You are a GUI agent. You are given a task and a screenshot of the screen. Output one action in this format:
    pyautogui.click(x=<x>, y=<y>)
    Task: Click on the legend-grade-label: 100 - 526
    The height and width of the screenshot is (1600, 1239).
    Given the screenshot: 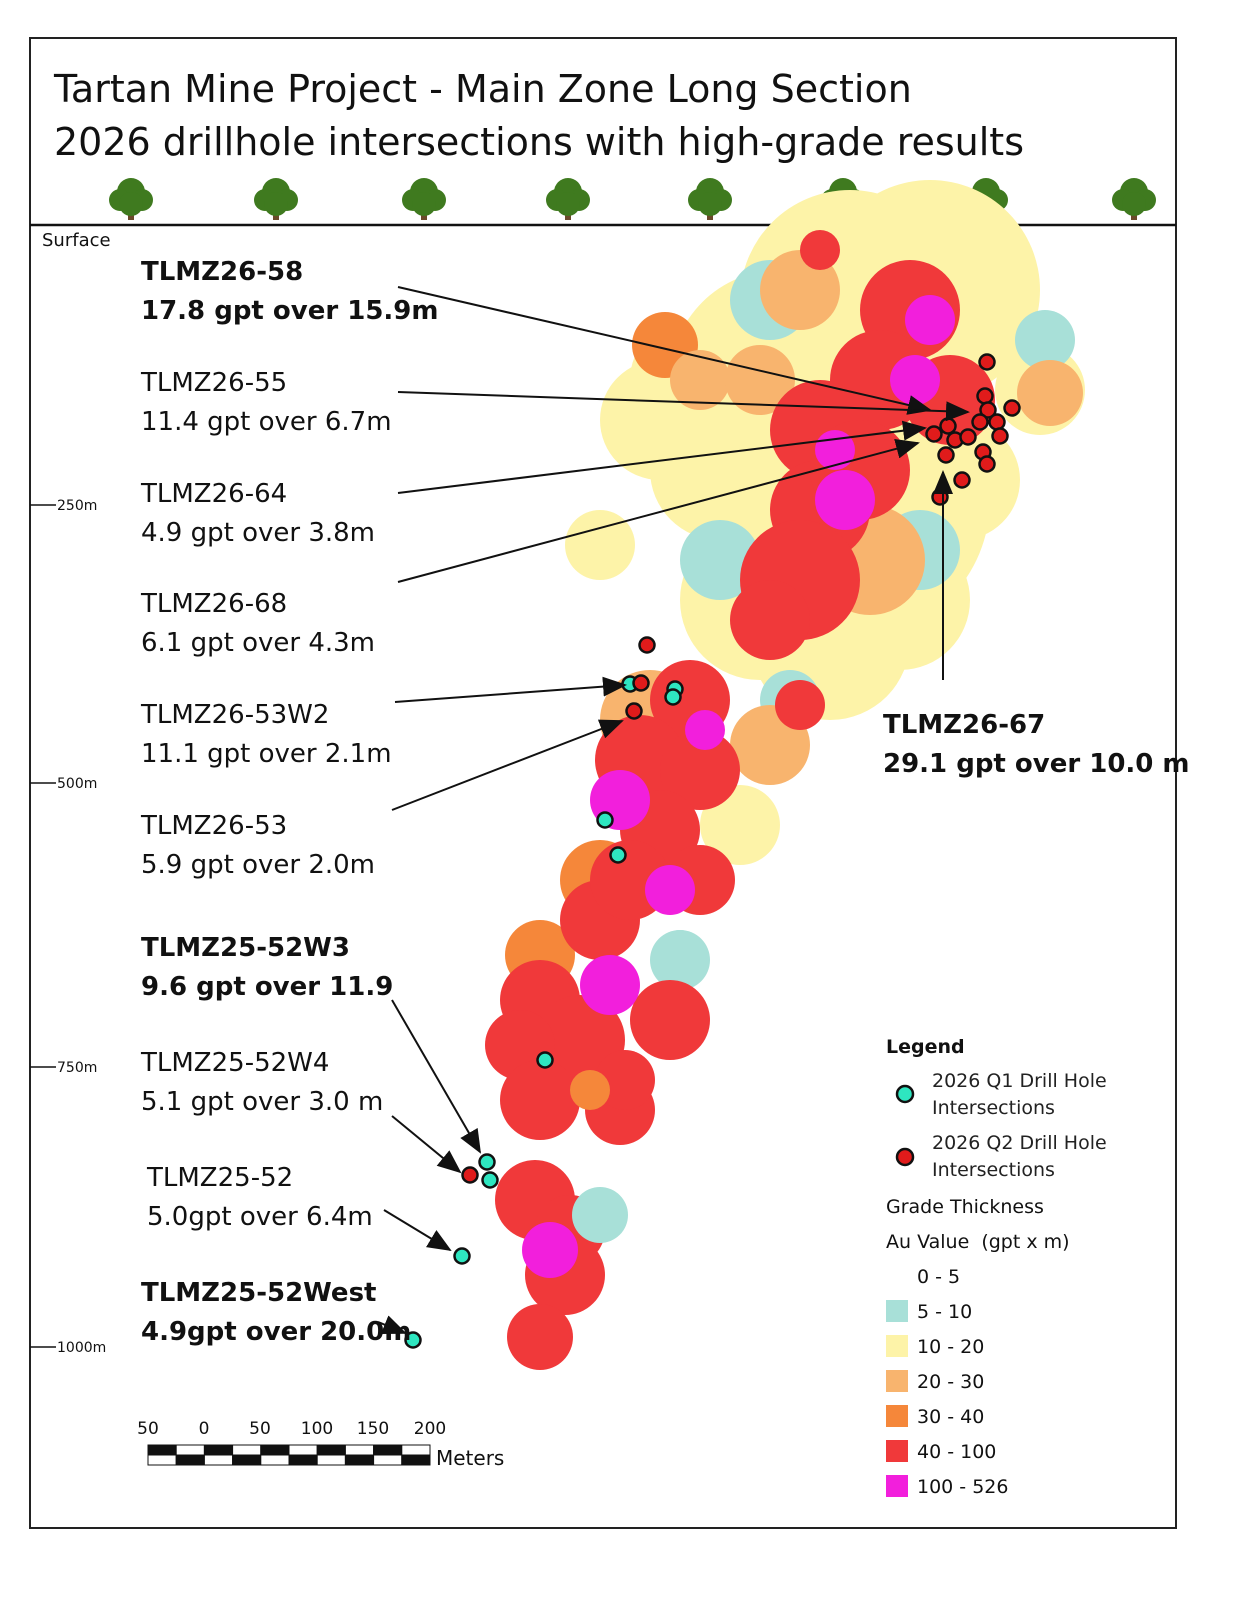 What is the action you would take?
    pyautogui.click(x=962, y=1487)
    